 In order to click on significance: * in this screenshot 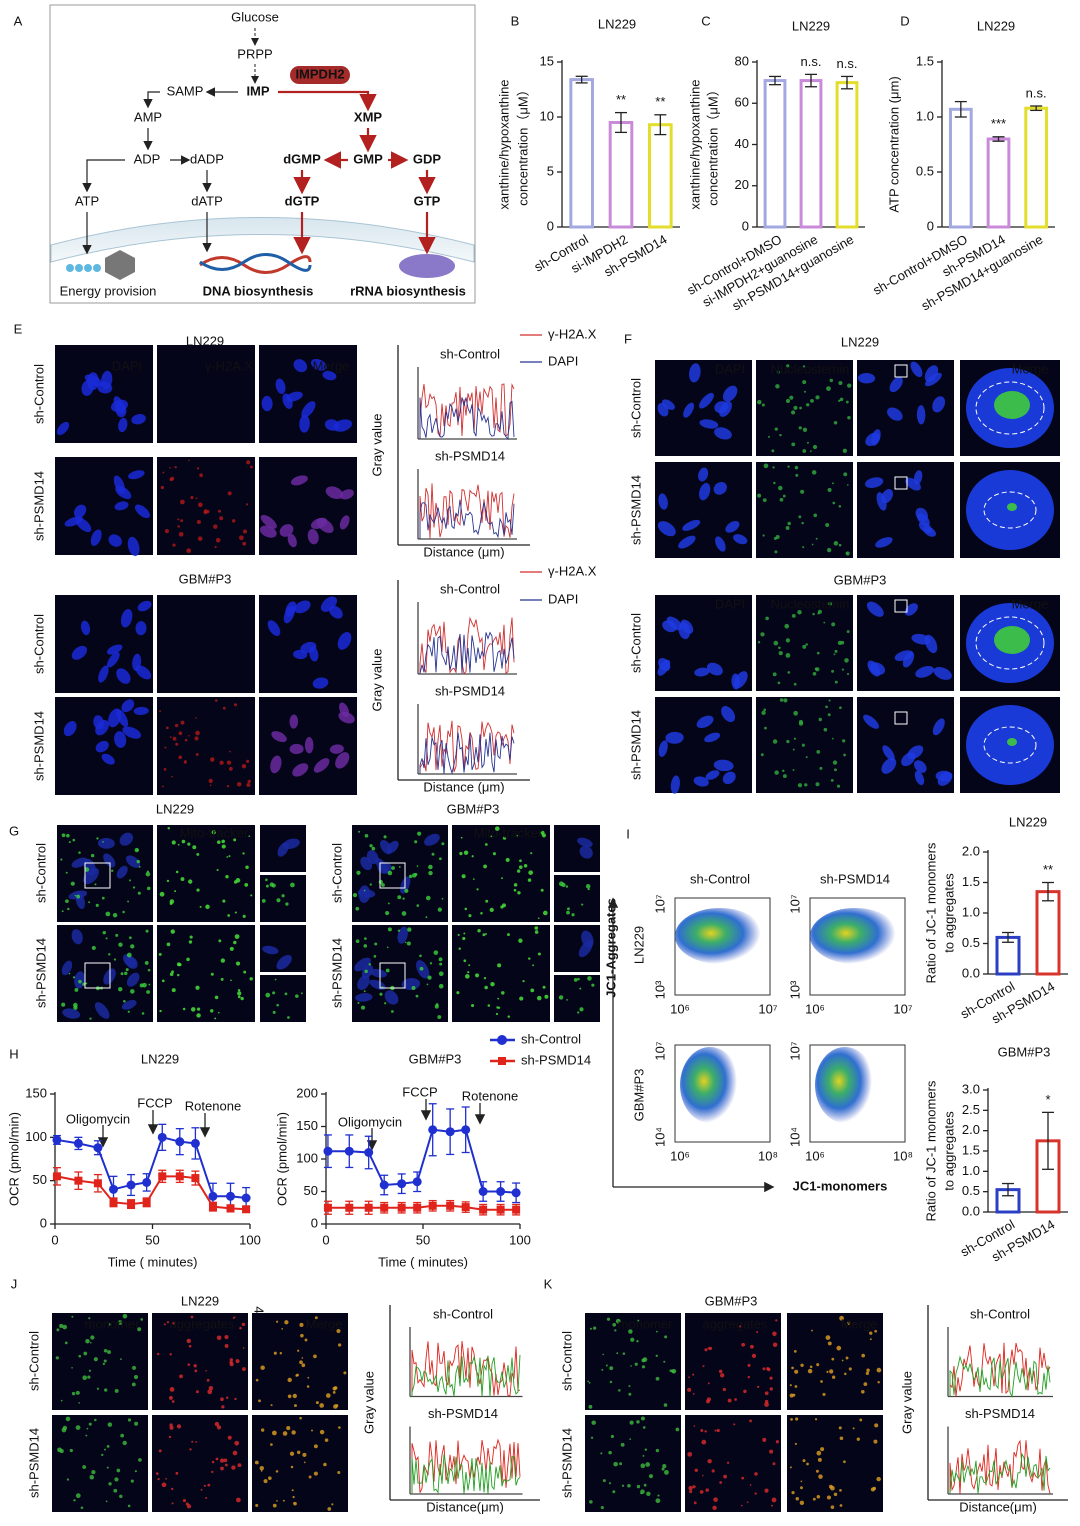, I will do `click(1047, 1099)`.